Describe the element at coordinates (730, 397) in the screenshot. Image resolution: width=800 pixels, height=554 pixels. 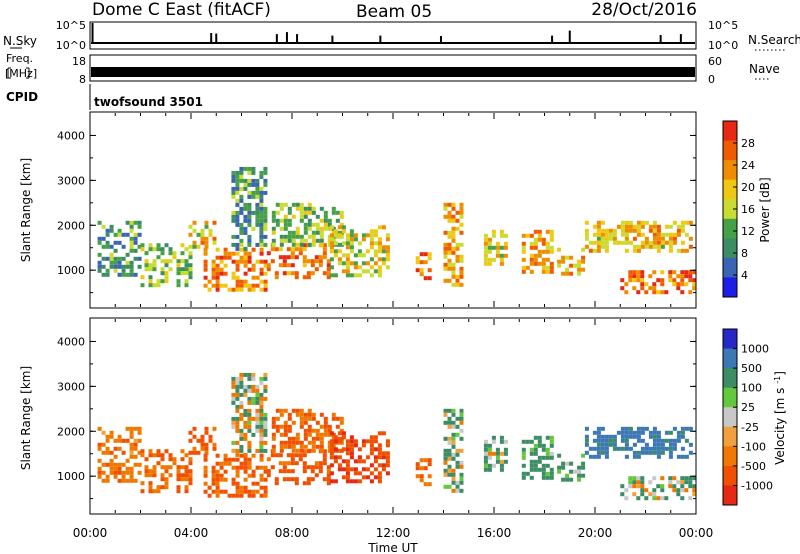
I see `colorbar-segment` at that location.